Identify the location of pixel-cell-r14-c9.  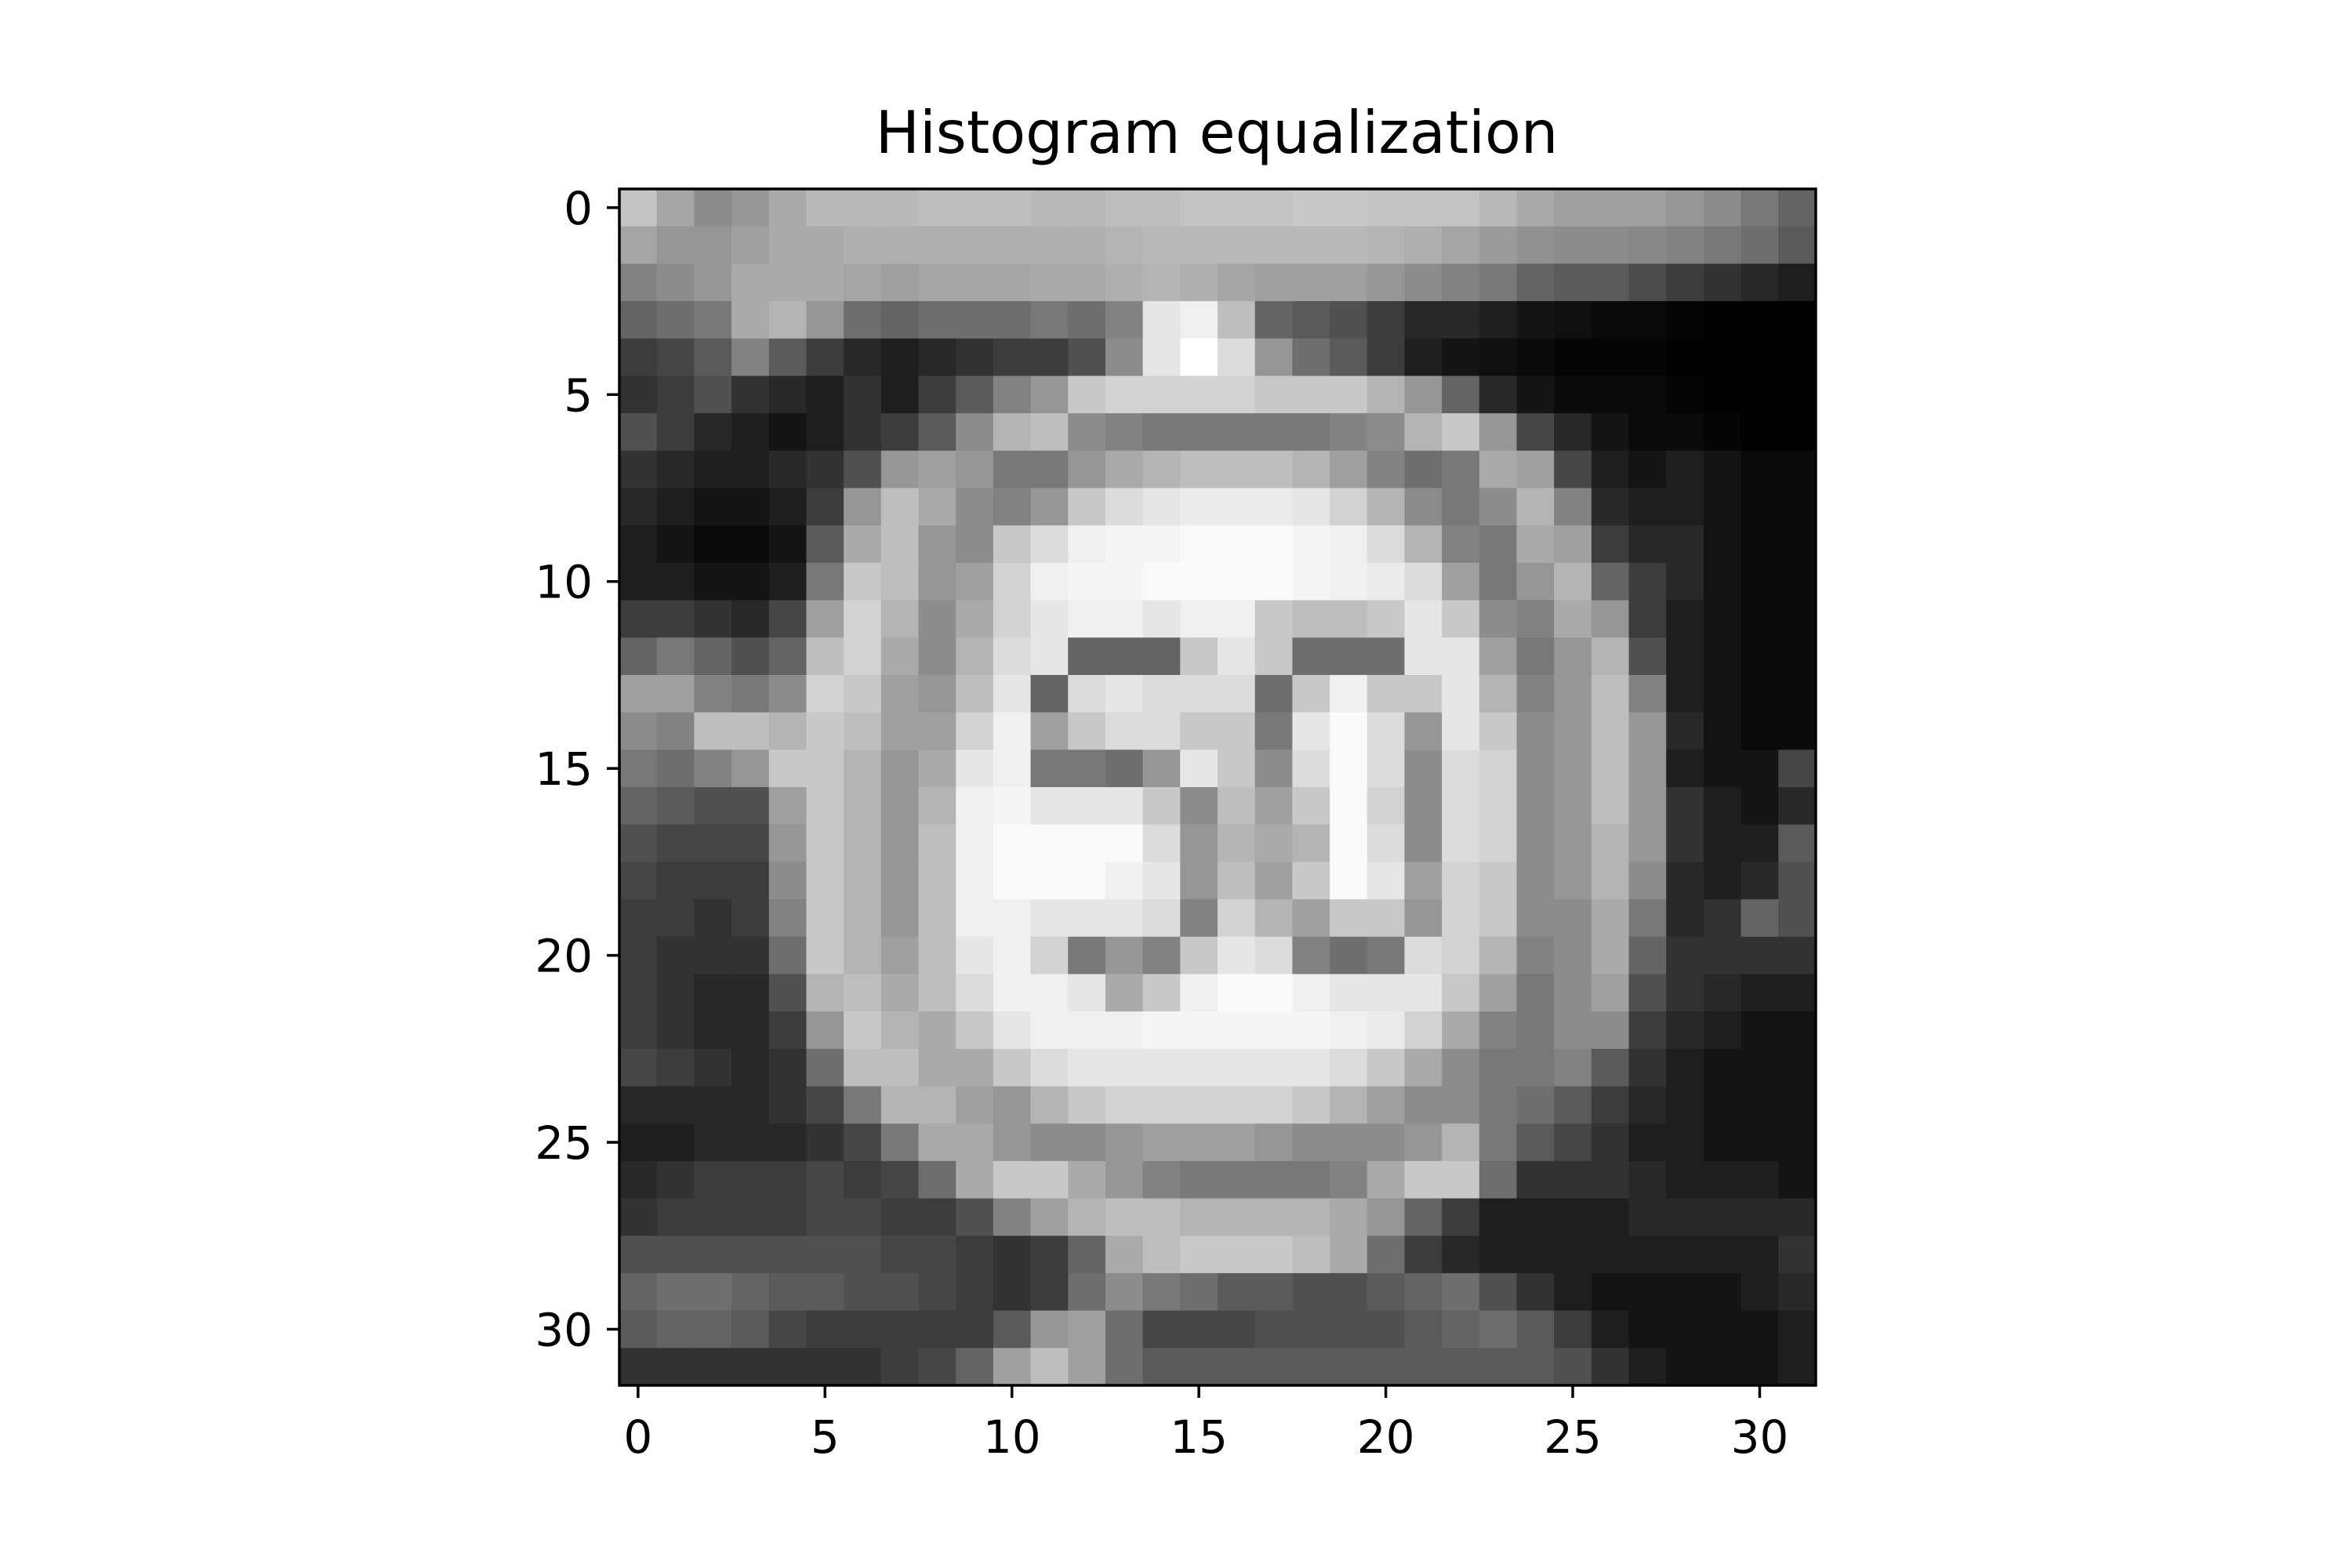
(975, 731).